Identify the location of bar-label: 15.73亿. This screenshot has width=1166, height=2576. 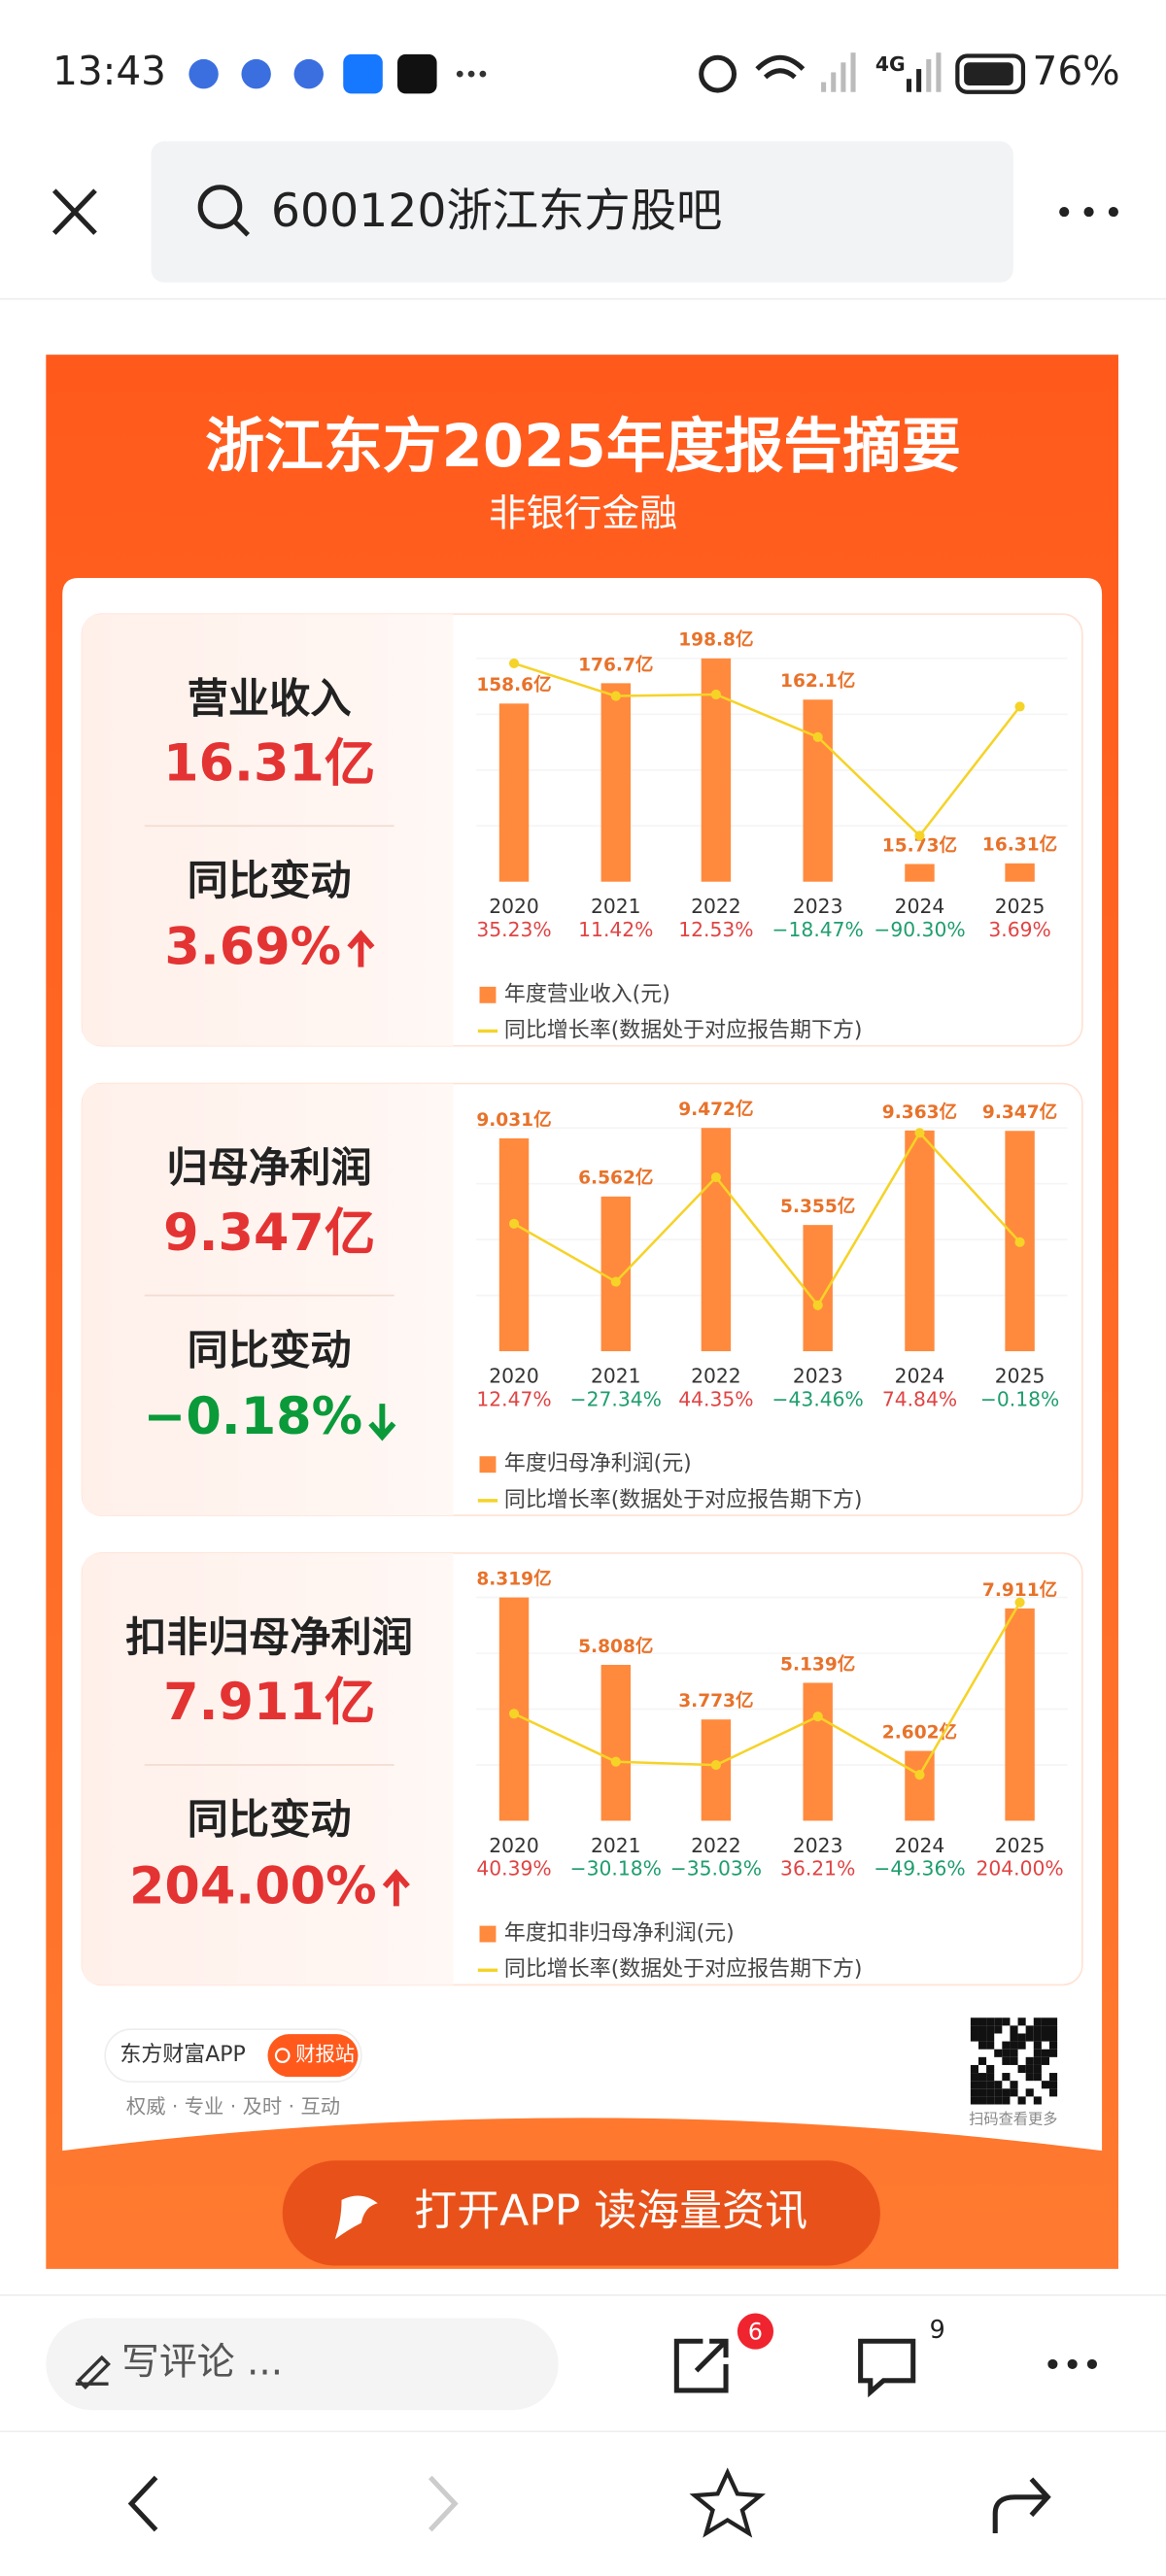
(919, 845).